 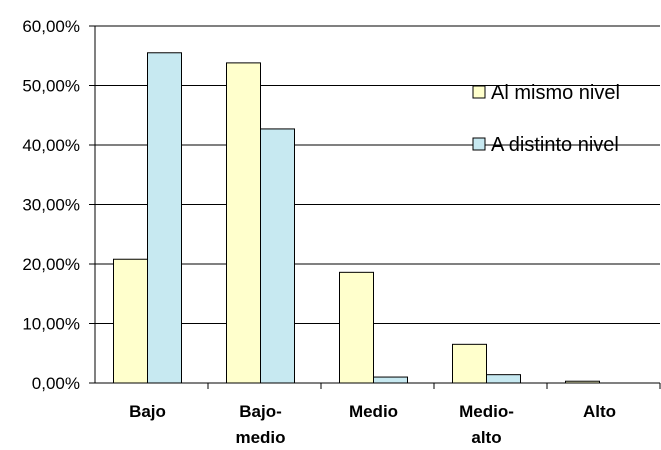 I want to click on y-tick-label: 60,00%, so click(x=51, y=26).